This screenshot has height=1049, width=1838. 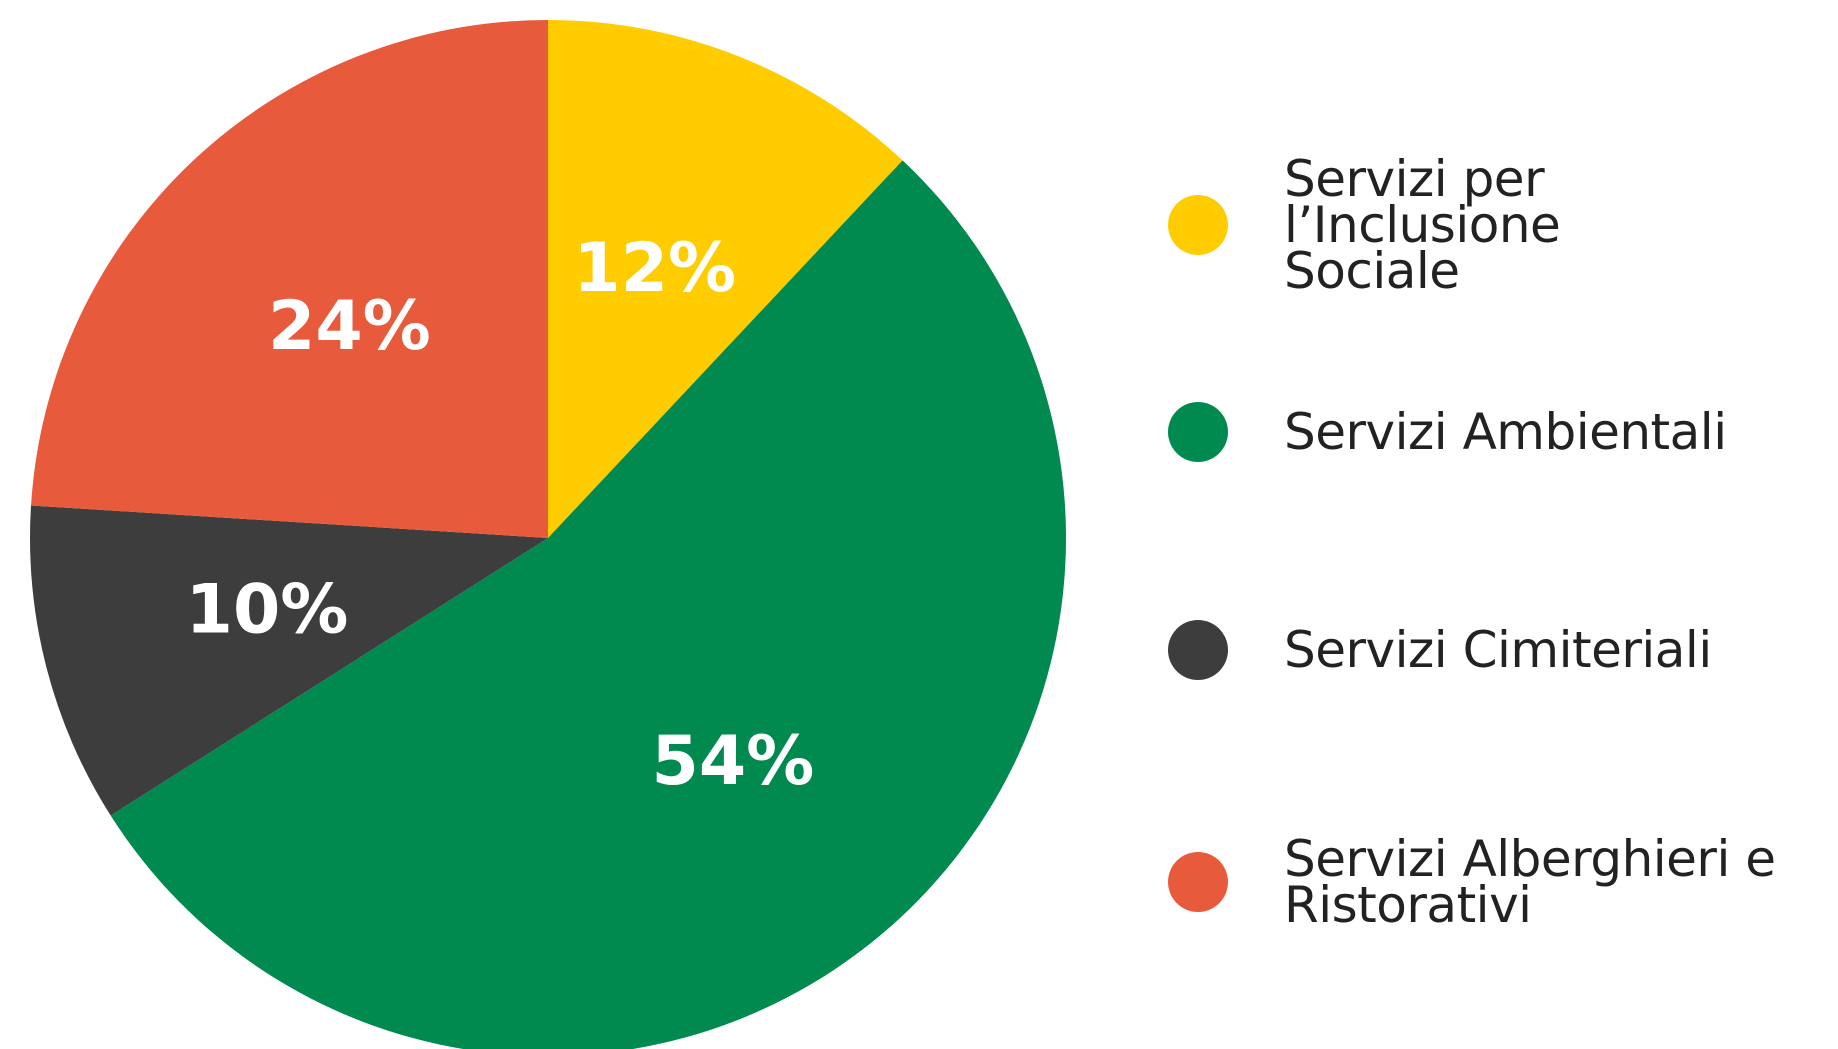 What do you see at coordinates (1422, 225) in the screenshot?
I see `legend-label: Servizi per l’Inclusione Sociale` at bounding box center [1422, 225].